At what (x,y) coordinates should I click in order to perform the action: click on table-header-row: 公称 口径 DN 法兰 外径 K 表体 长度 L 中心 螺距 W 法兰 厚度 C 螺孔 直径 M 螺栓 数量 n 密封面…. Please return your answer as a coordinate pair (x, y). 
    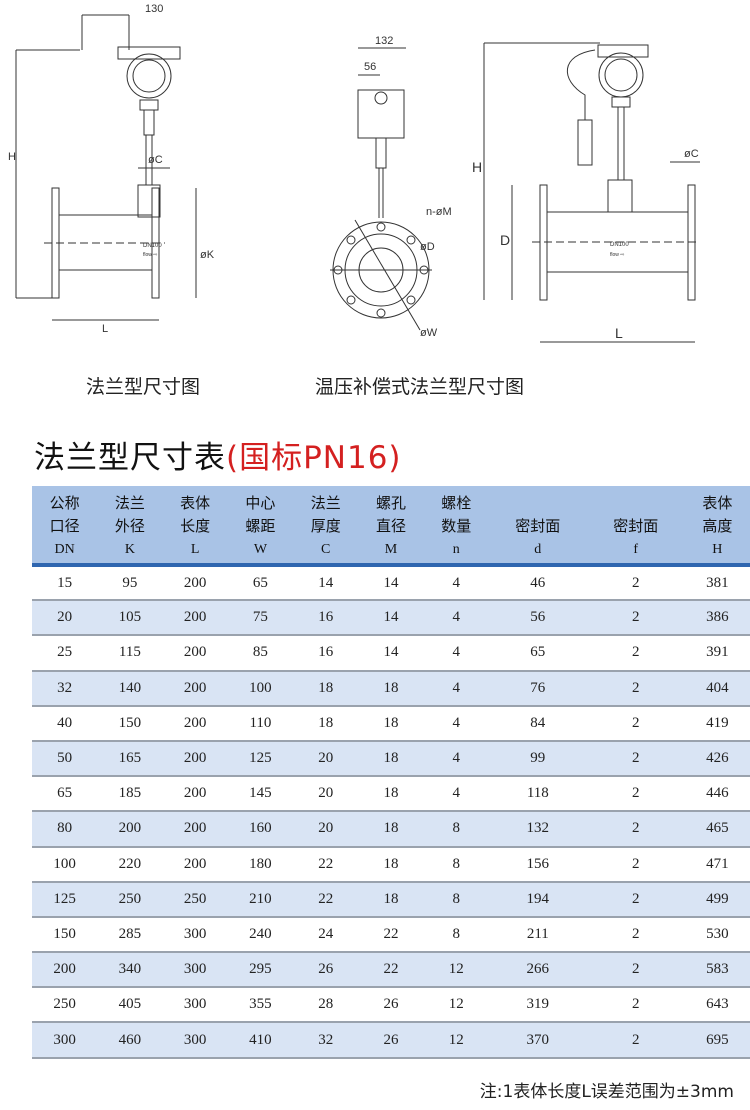
    Looking at the image, I should click on (391, 525).